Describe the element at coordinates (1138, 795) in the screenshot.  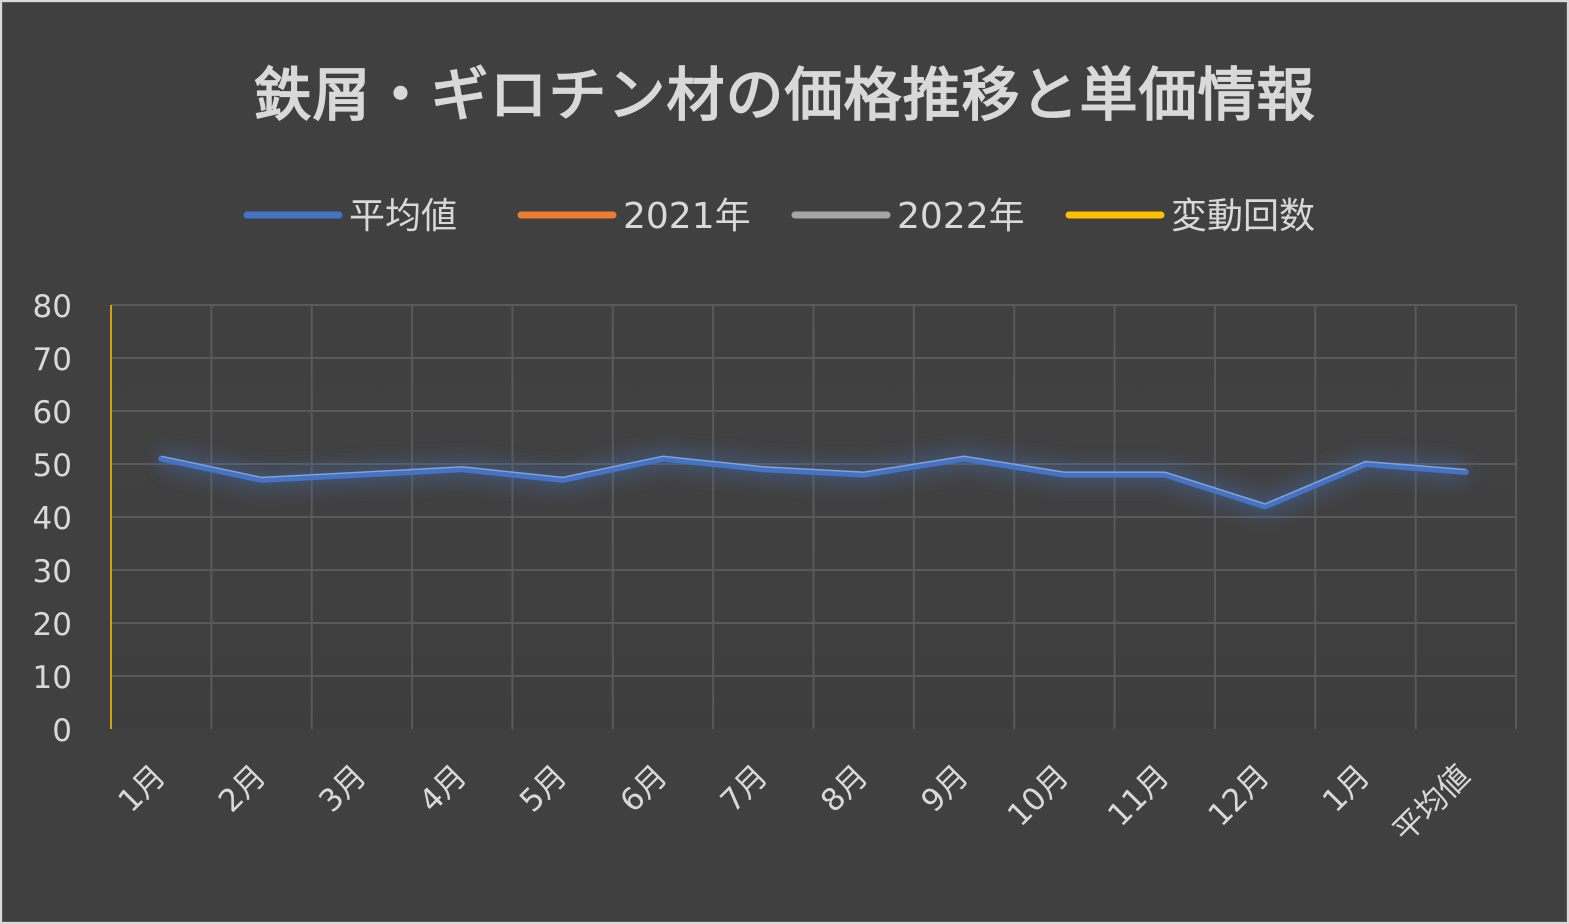
I see `x-tick-label: 11月` at that location.